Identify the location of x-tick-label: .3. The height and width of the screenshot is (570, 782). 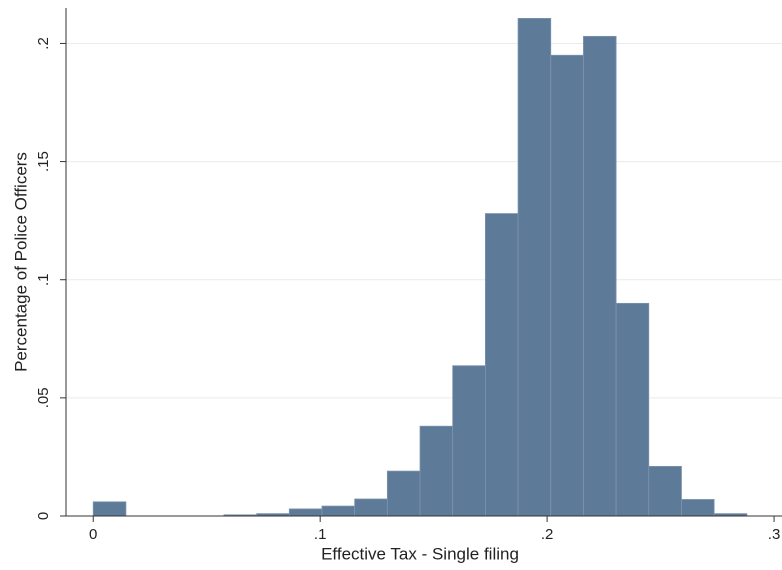
(774, 534).